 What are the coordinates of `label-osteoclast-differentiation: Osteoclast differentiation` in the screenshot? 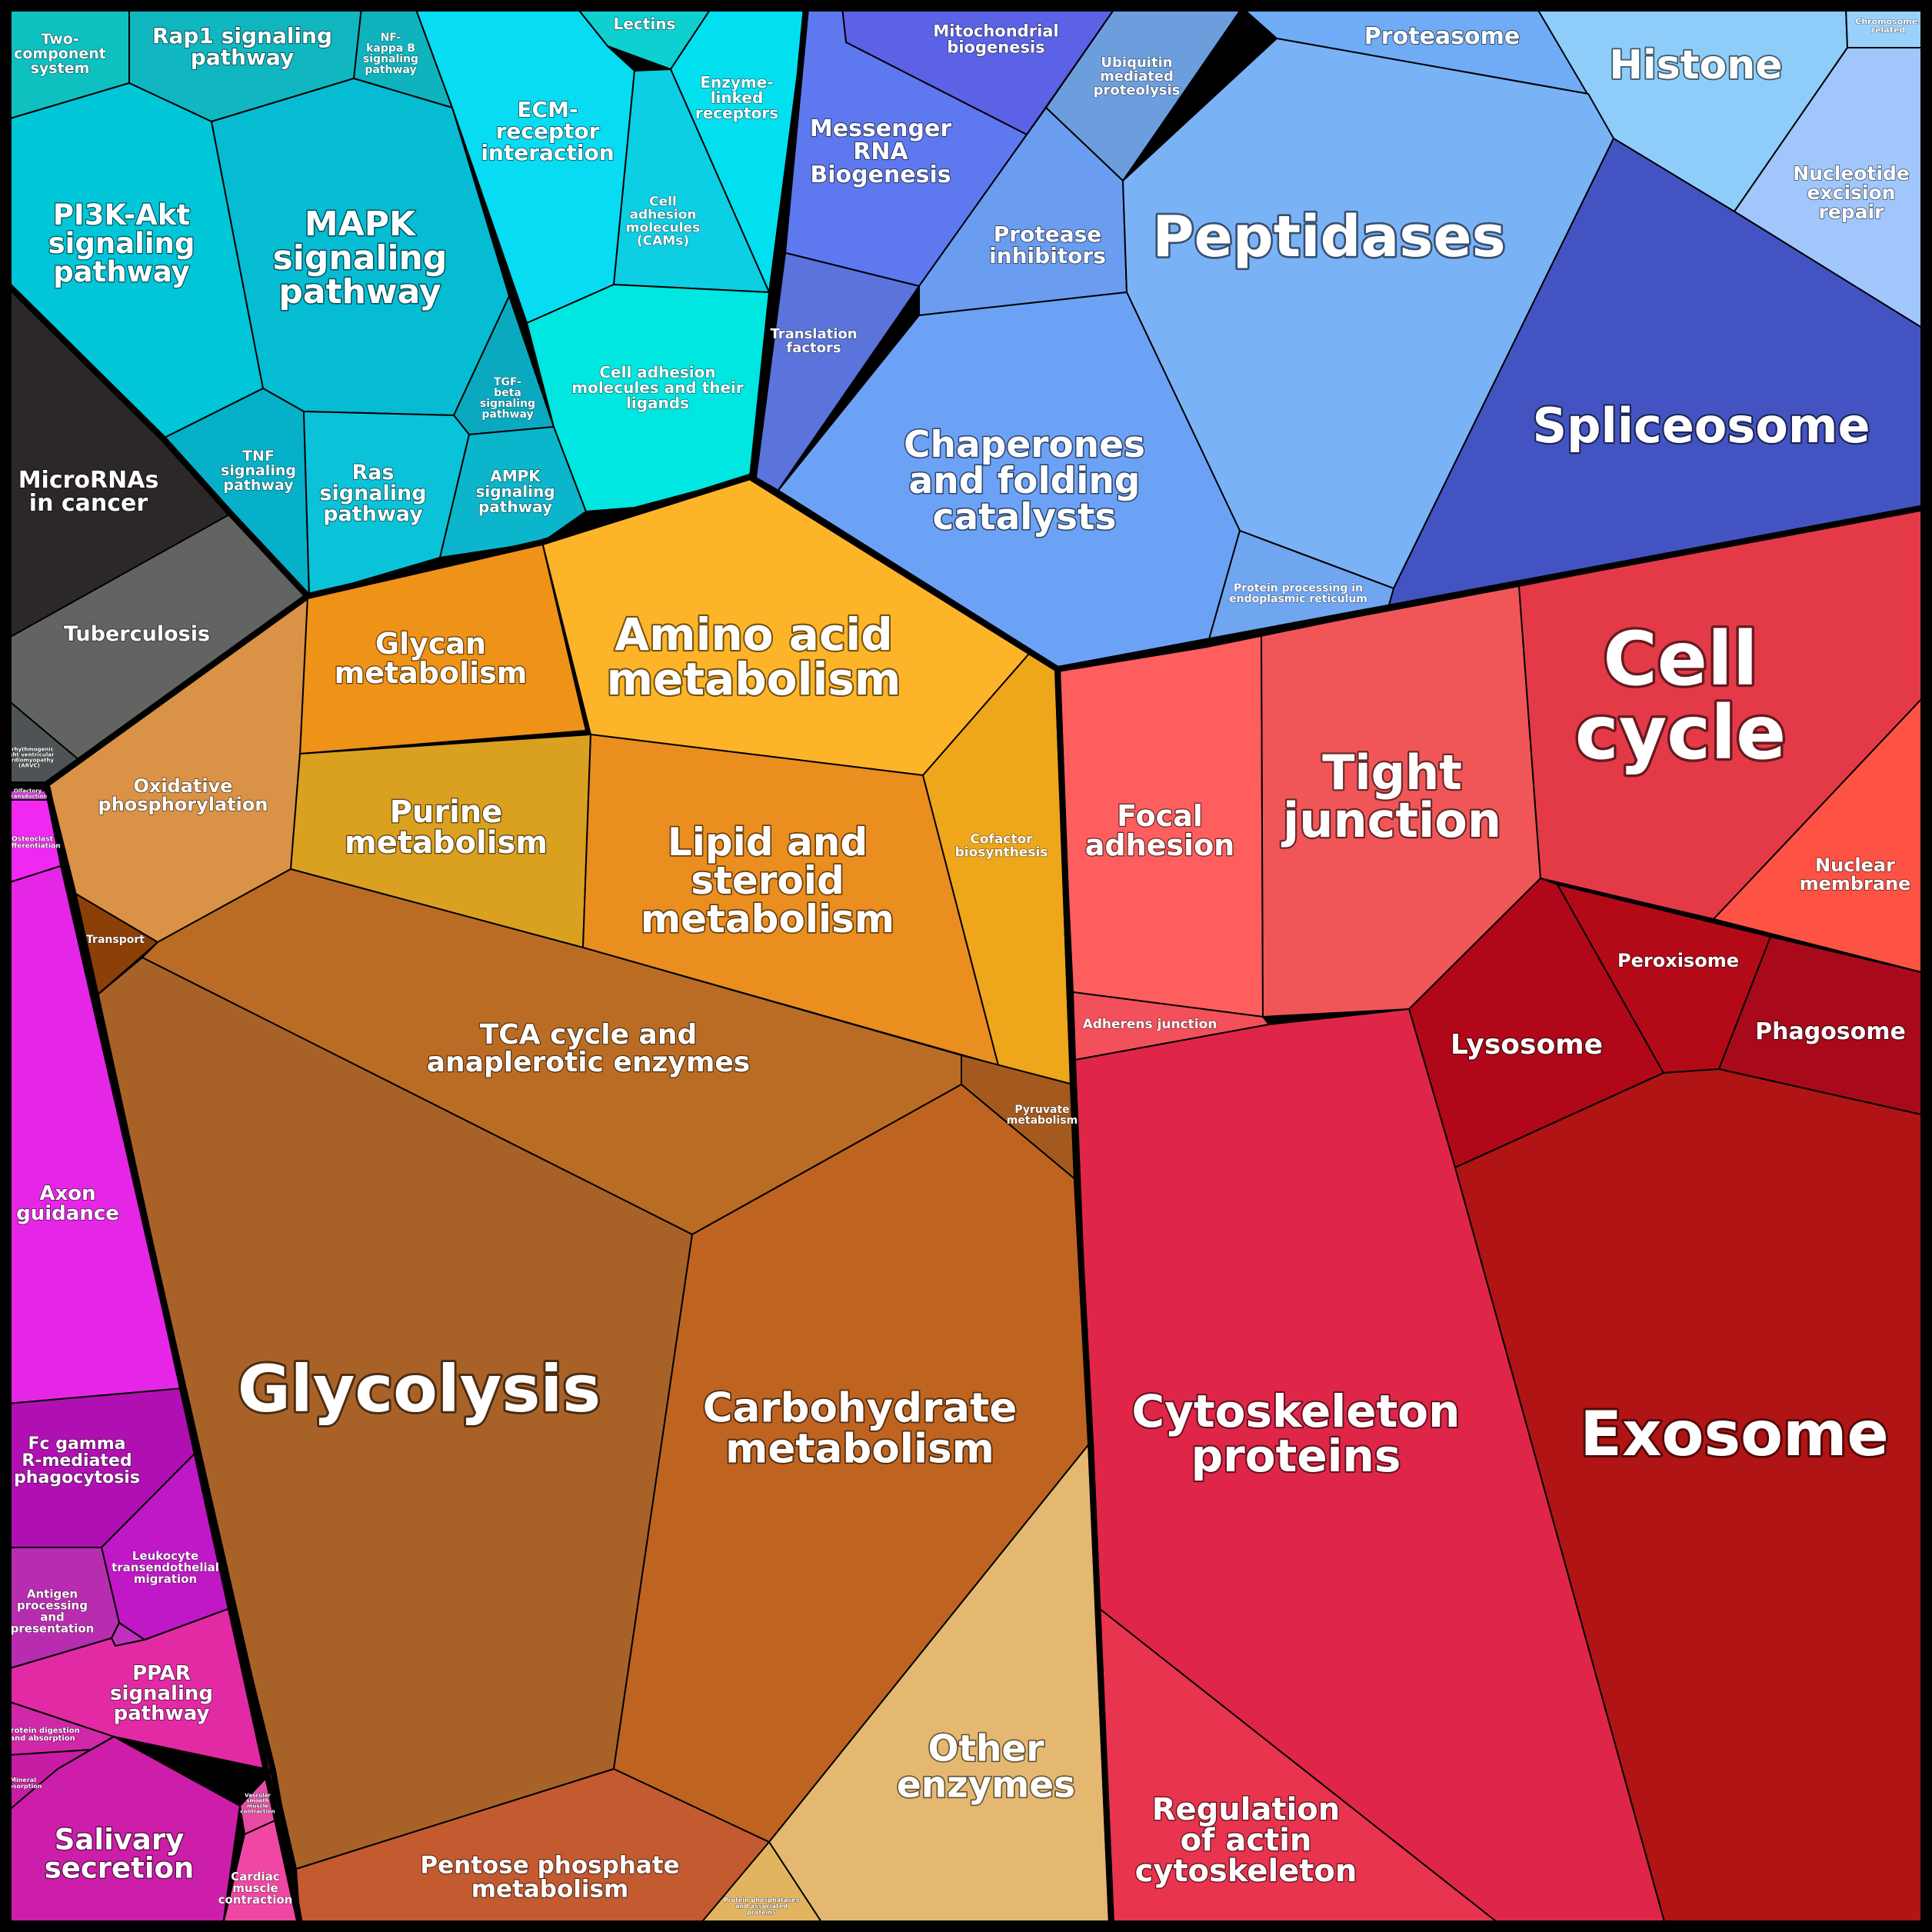 It's located at (32, 842).